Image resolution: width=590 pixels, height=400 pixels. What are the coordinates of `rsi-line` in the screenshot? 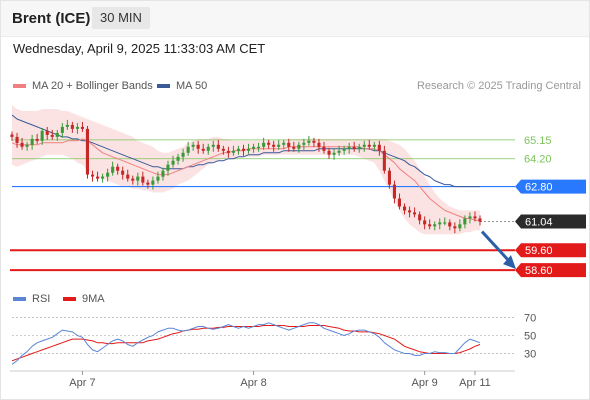 It's located at (246, 343).